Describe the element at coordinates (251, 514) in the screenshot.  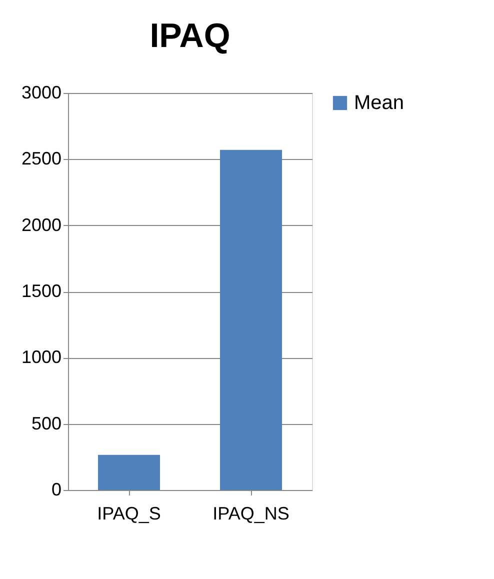
I see `x-tick-label: IPAQ_NS` at that location.